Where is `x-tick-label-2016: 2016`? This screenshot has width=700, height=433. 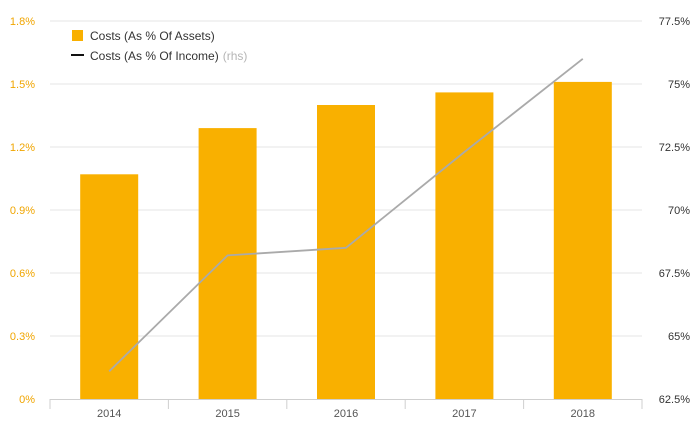
x-tick-label-2016: 2016 is located at coordinates (346, 414).